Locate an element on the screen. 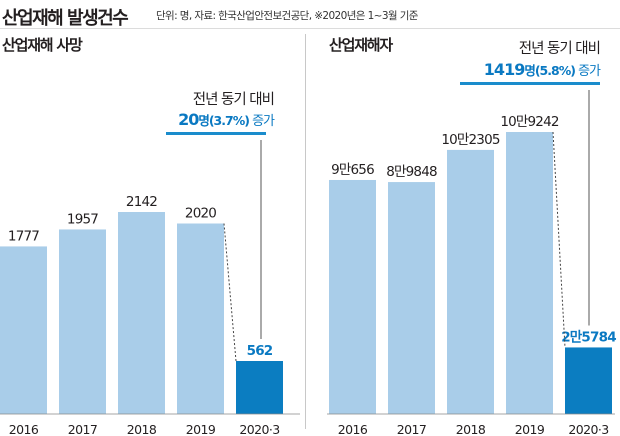 Image resolution: width=620 pixels, height=436 pixels. value-label-injured-2020·3: 2만5784 is located at coordinates (588, 337).